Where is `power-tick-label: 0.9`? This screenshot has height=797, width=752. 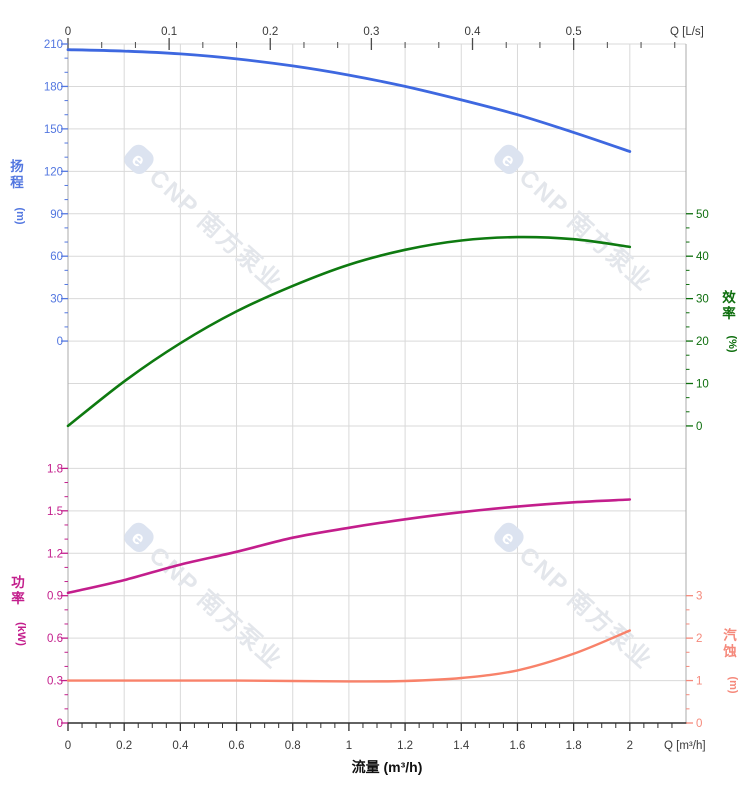 power-tick-label: 0.9 is located at coordinates (55, 597).